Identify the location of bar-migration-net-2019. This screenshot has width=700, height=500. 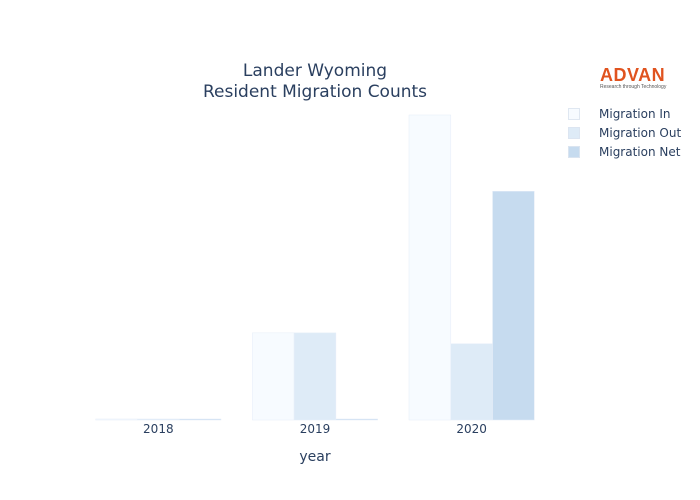
(356, 419).